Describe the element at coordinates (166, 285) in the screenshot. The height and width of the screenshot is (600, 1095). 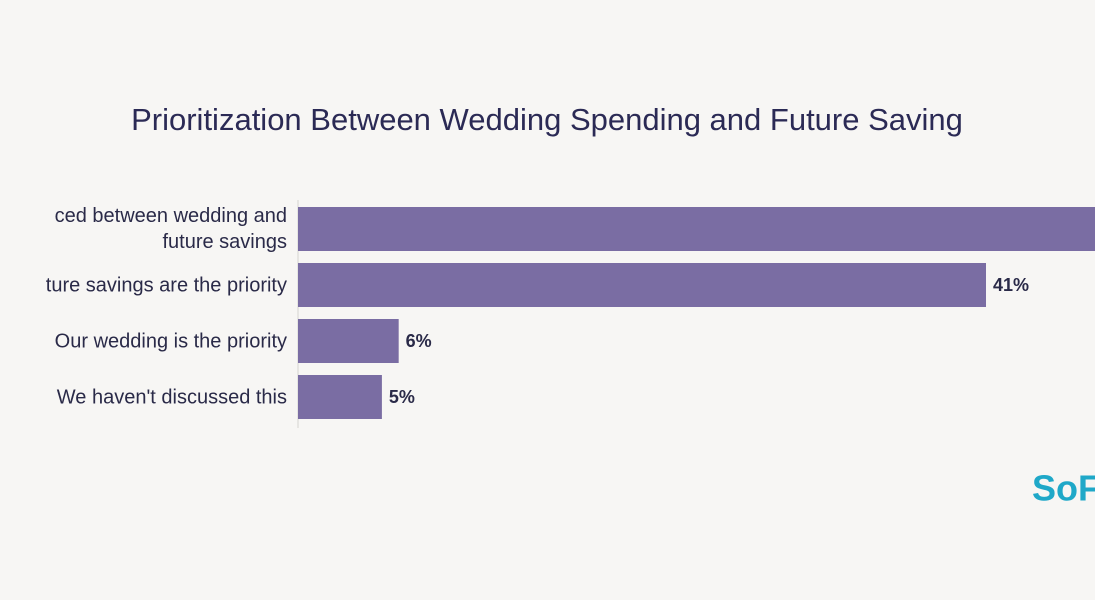
I see `category-label: ture savings are the priority` at that location.